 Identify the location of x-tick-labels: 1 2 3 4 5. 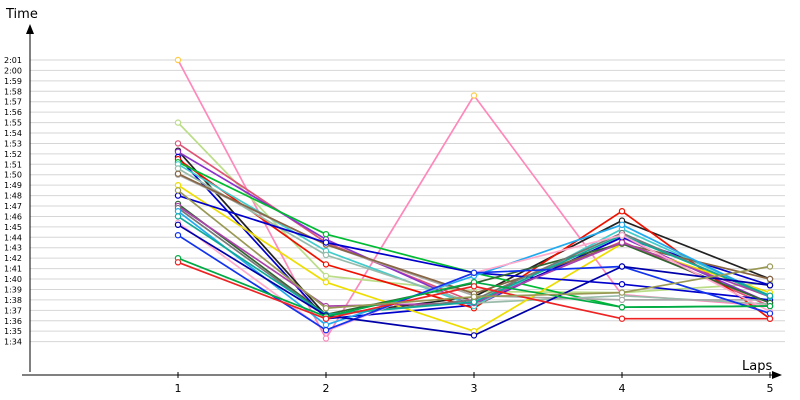
(474, 383).